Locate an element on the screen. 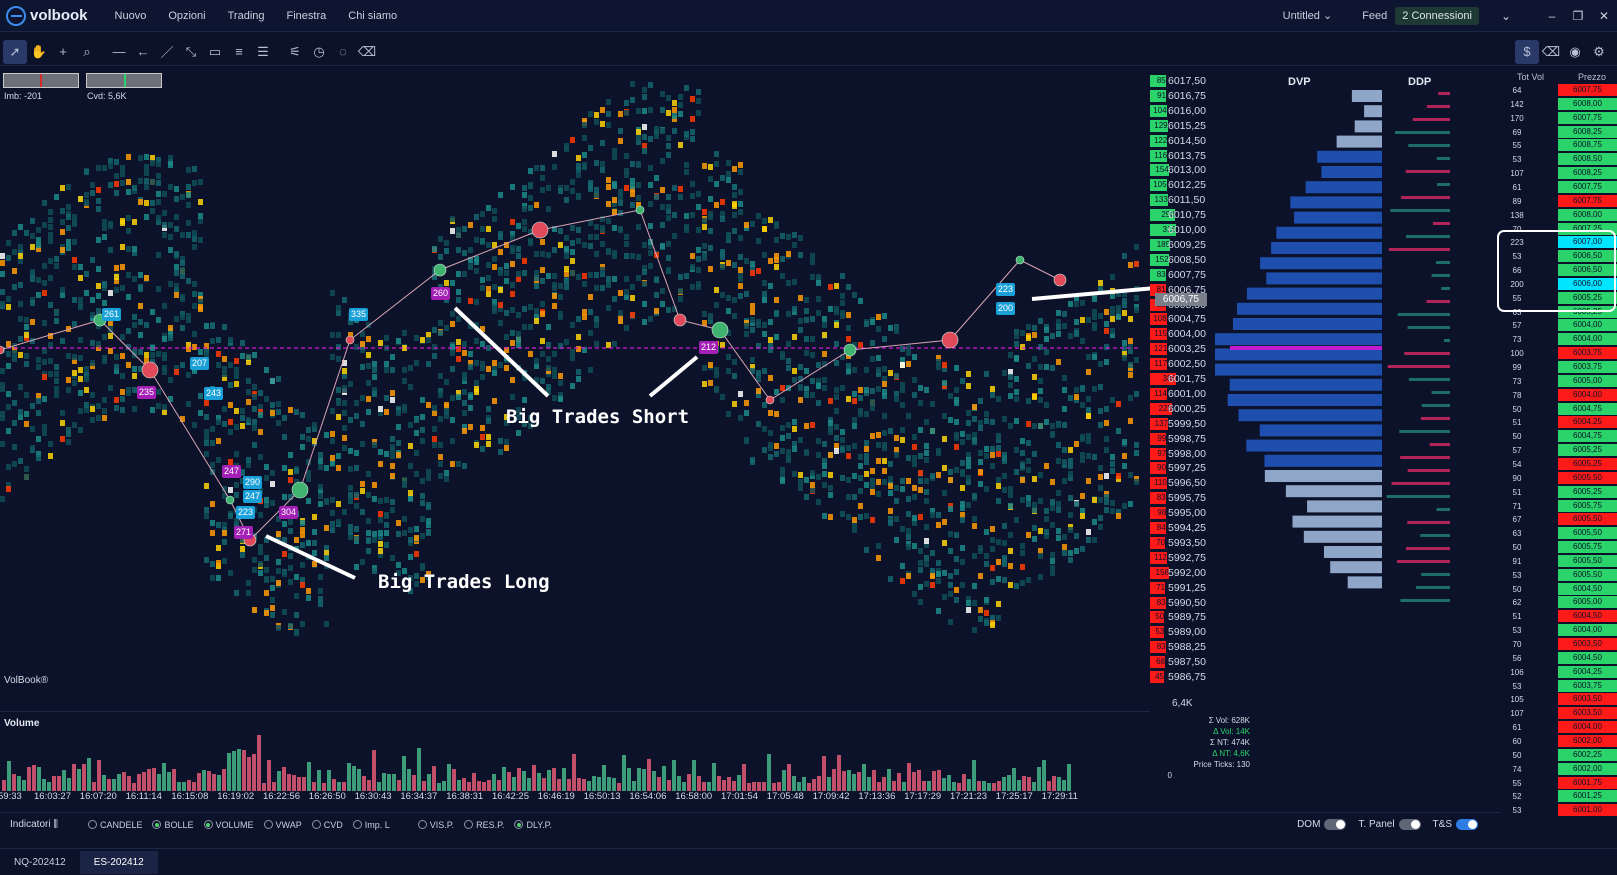  ladder-row: 138 6008,00 is located at coordinates (1558, 215).